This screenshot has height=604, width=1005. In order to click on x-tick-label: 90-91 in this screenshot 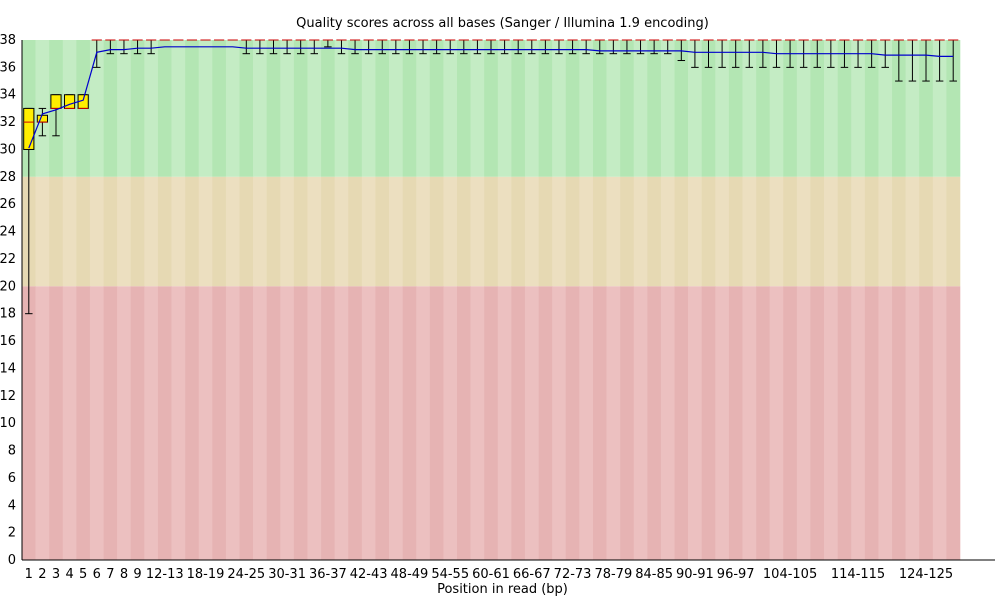, I will do `click(695, 574)`.